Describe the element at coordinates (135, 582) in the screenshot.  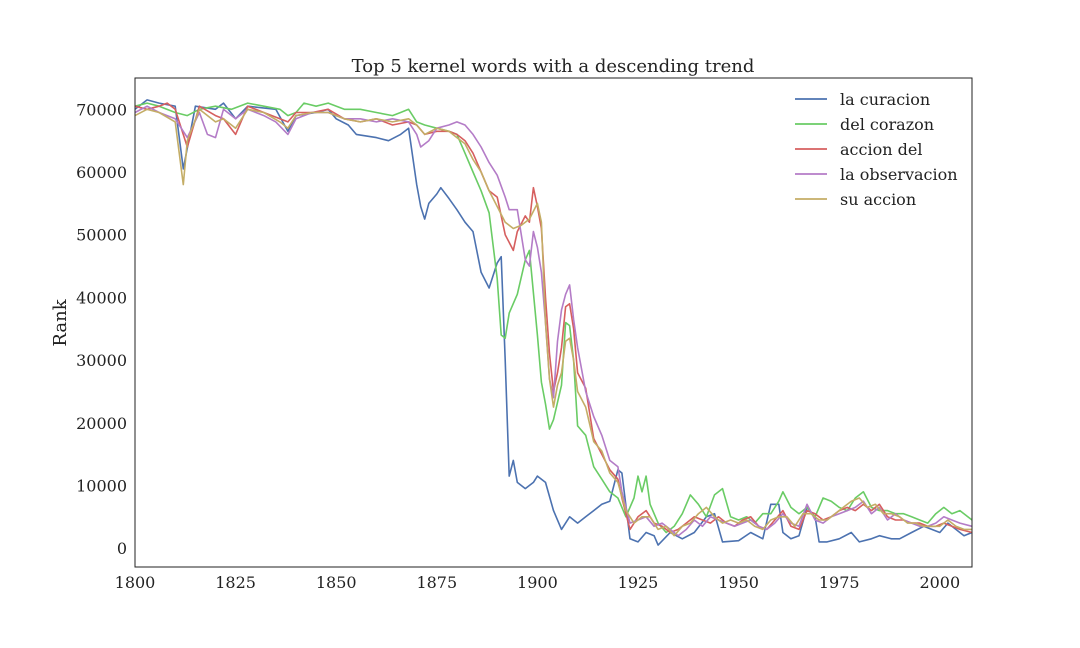
I see `x-tick-label: 1800` at that location.